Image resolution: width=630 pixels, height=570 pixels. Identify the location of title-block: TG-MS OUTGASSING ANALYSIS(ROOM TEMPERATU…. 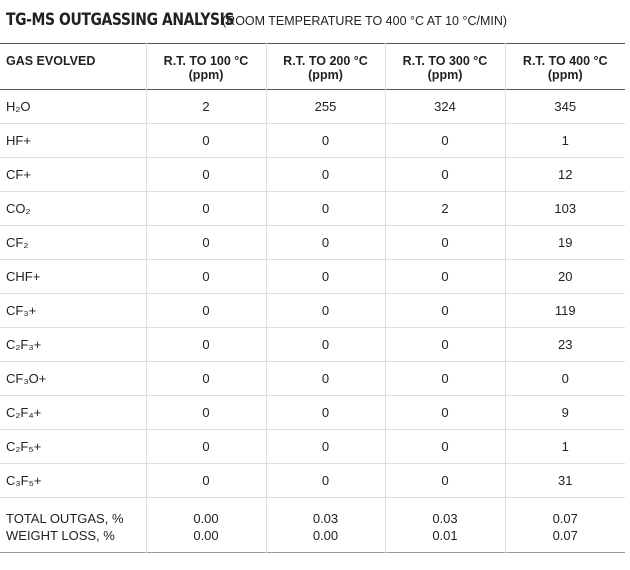
(256, 20).